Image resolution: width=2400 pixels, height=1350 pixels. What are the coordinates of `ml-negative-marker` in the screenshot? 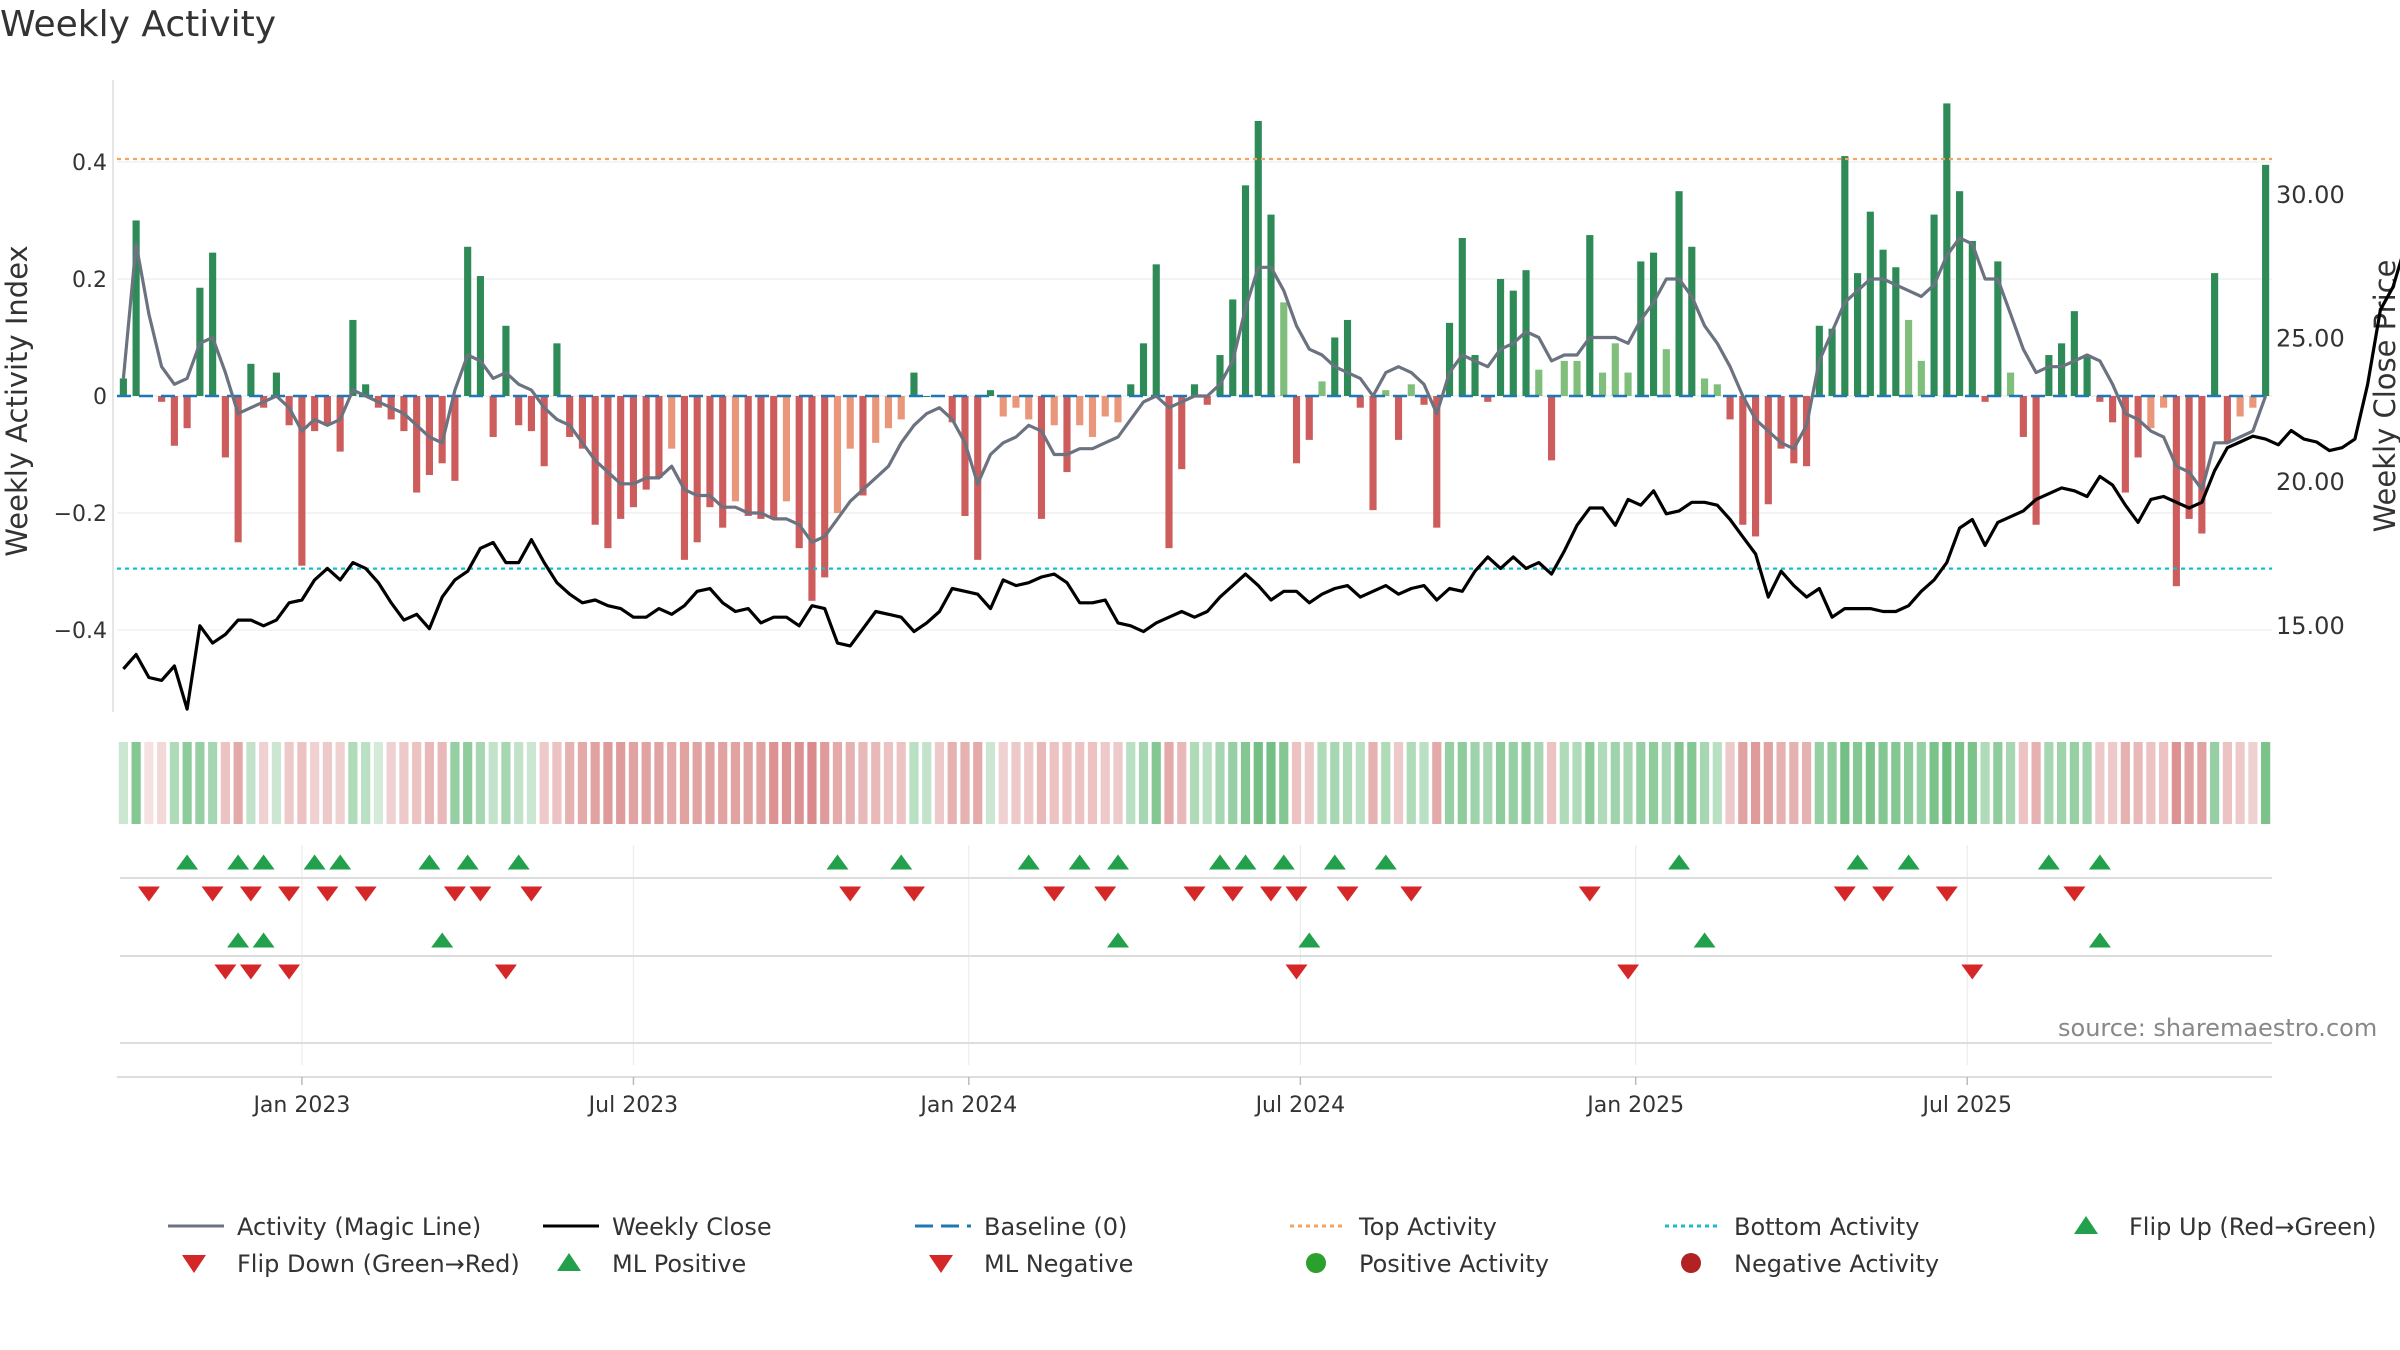 It's located at (250, 972).